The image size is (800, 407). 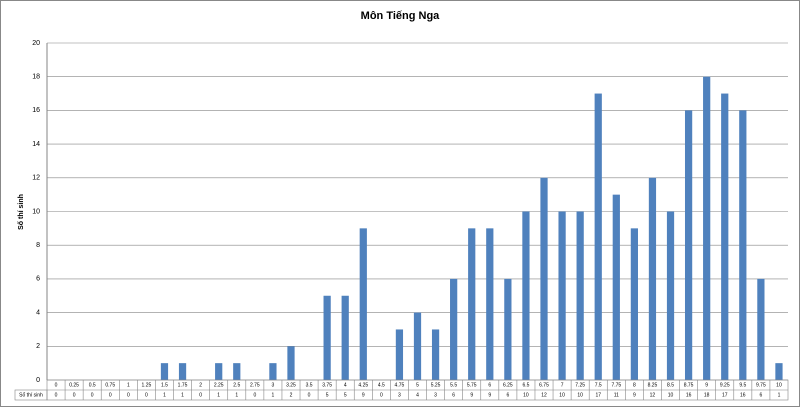 I want to click on y-tick-label: 18, so click(x=36, y=77).